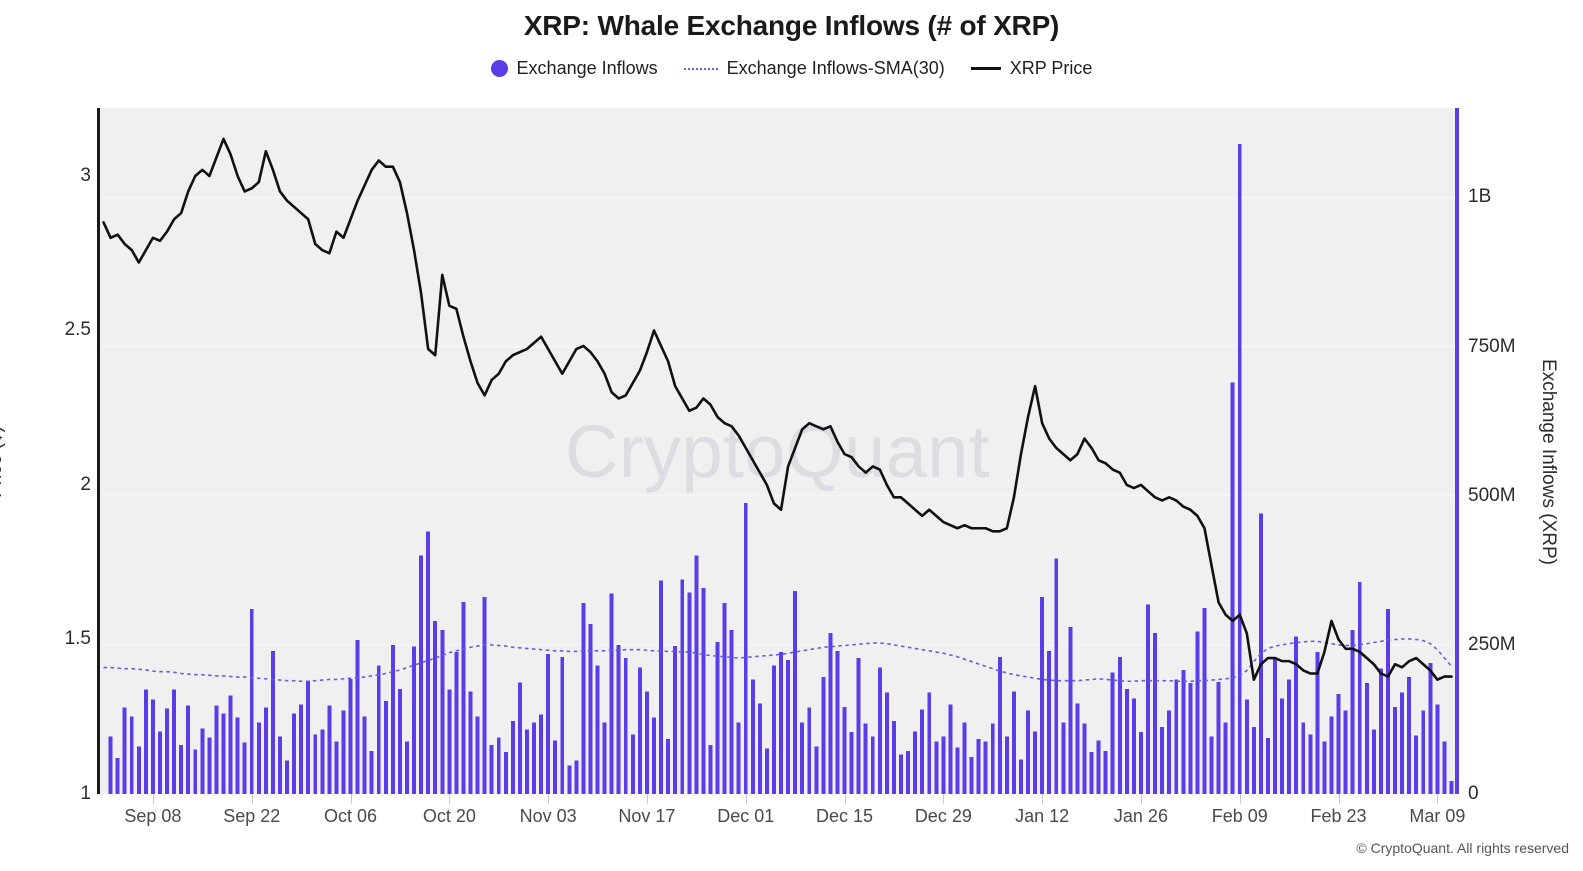  Describe the element at coordinates (1338, 816) in the screenshot. I see `x-axis-tick-label: Feb 23` at that location.